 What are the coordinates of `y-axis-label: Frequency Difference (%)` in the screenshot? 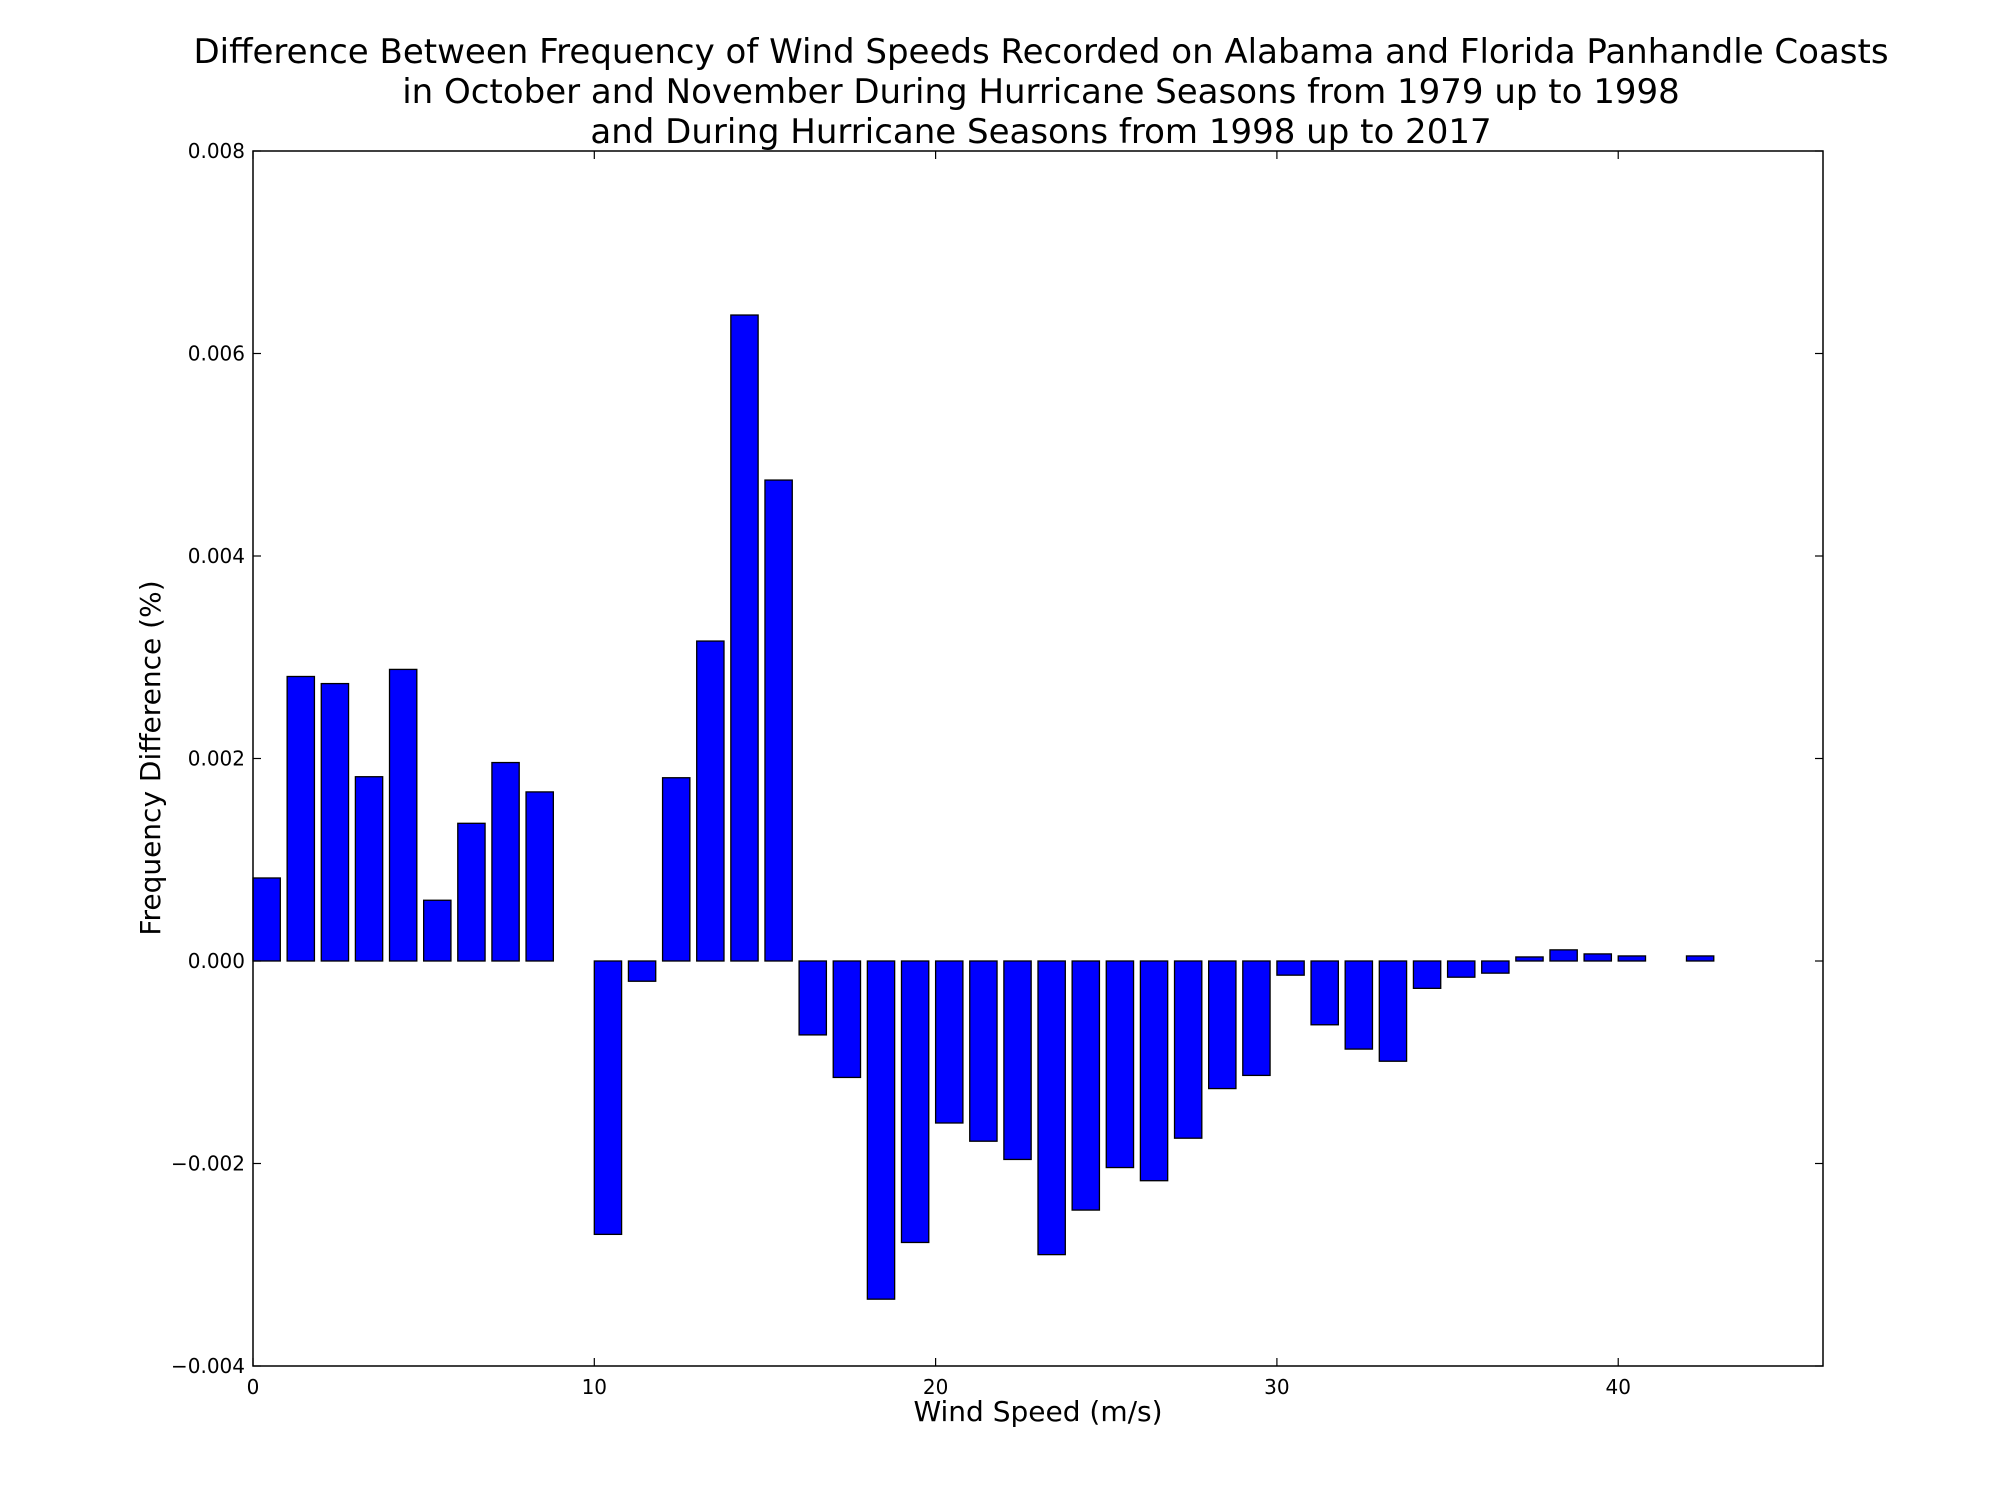 It's located at (150, 757).